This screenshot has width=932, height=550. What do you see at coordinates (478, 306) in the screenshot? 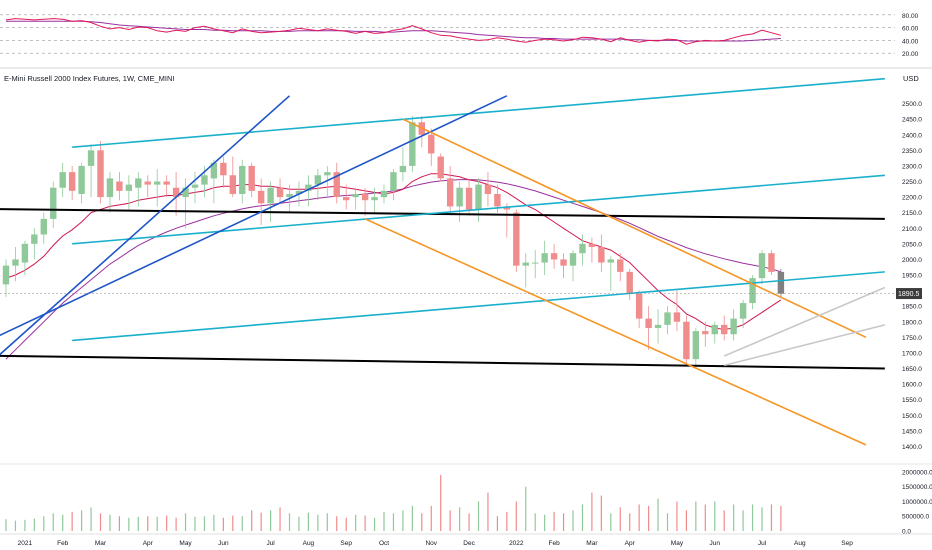
I see `cyan-channel-lower-line` at bounding box center [478, 306].